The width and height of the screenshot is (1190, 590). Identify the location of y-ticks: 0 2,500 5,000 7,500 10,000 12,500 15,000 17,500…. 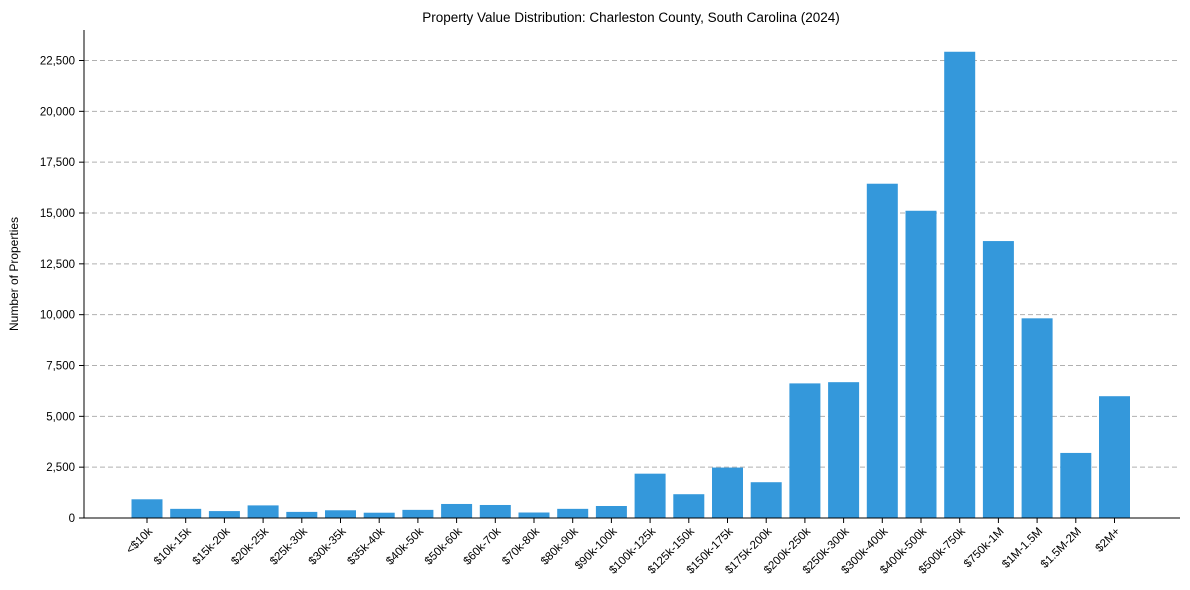
(62, 290).